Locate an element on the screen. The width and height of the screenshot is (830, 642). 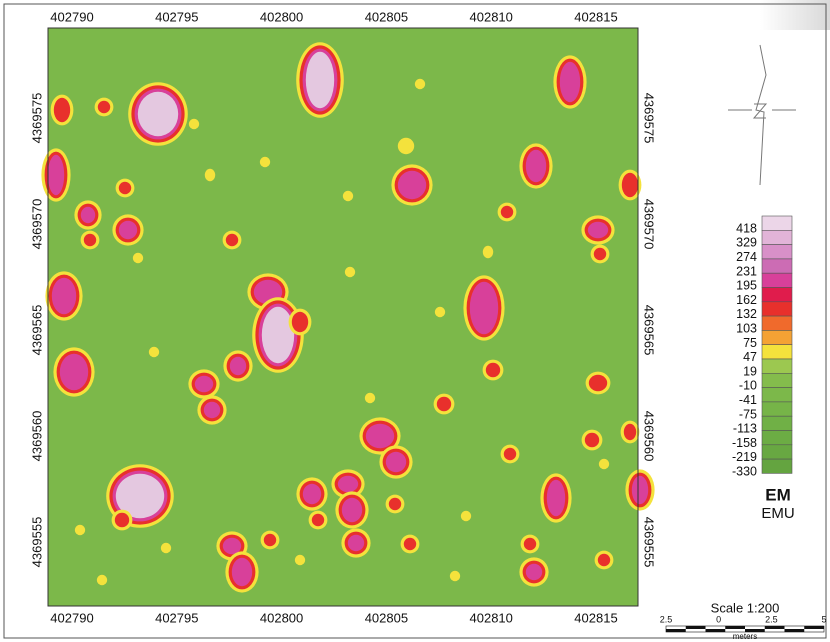
y-coord-left: 4369570 is located at coordinates (36, 224).